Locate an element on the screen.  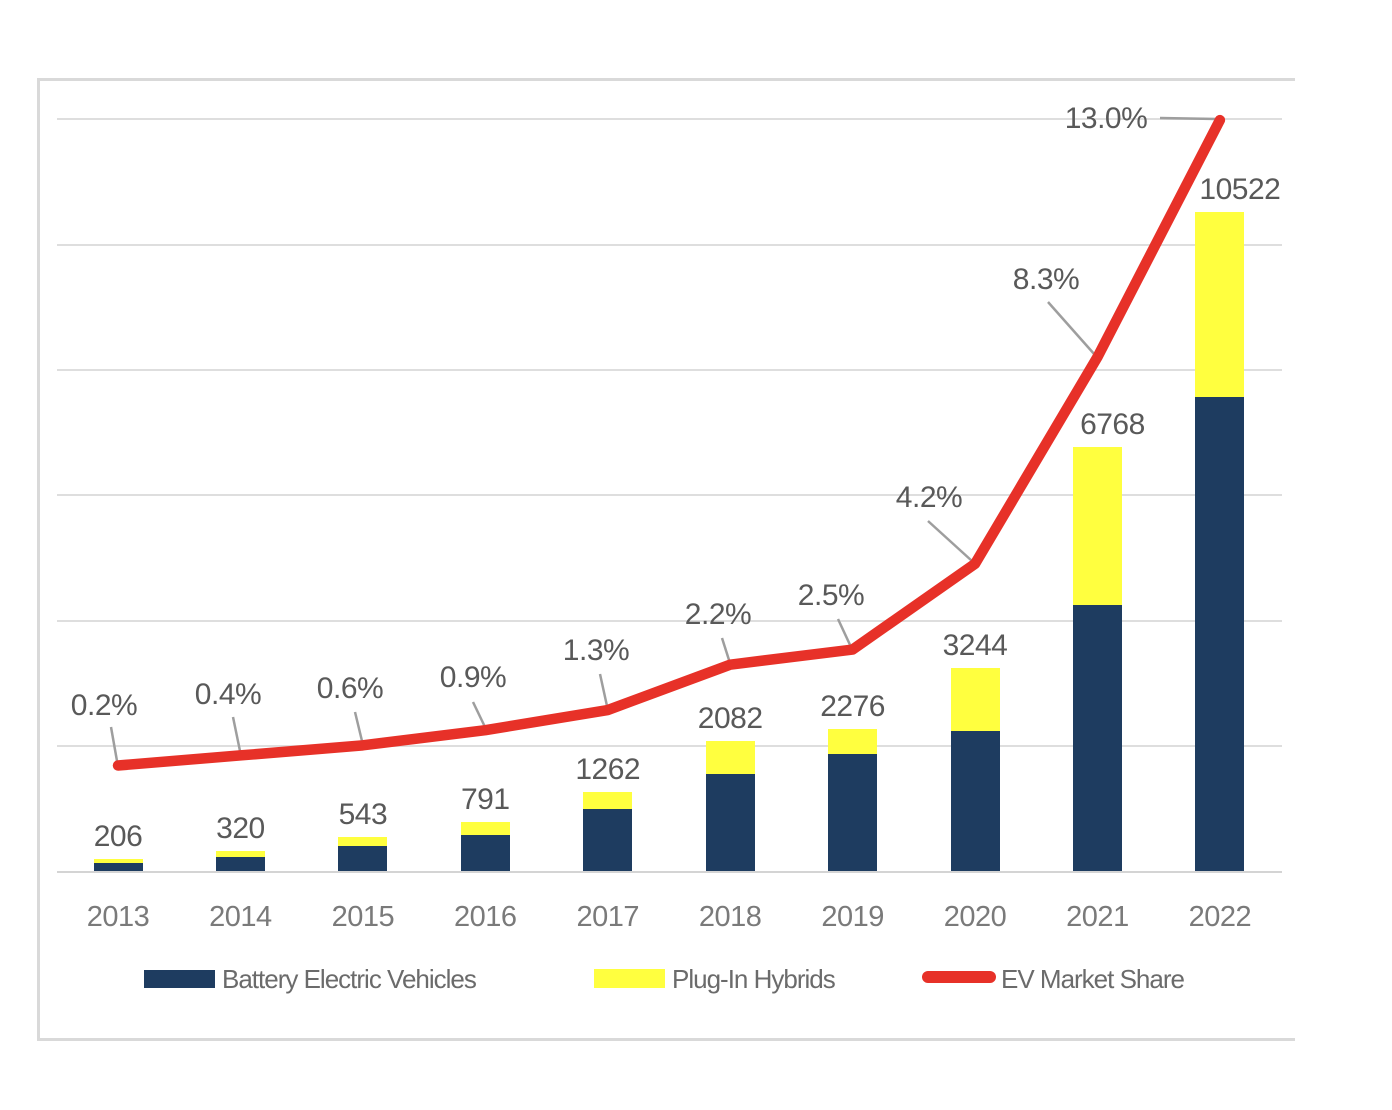
pct-label-2.5%: 2.5% is located at coordinates (831, 595).